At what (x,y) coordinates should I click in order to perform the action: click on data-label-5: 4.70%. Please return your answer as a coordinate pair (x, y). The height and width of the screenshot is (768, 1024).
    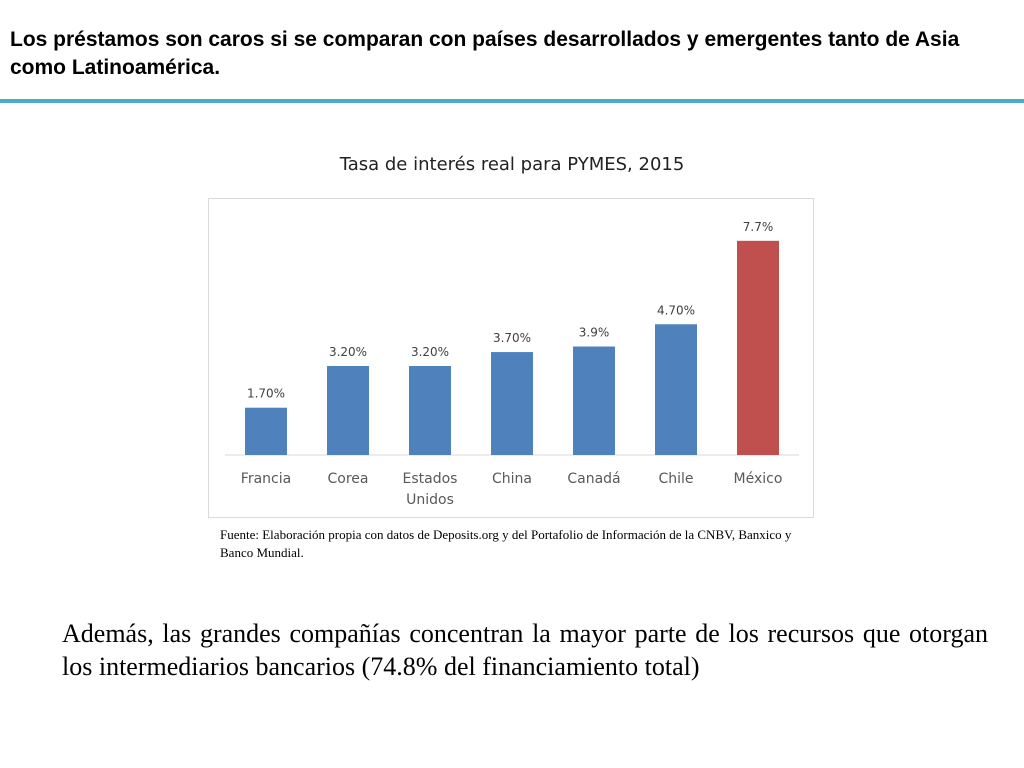
    Looking at the image, I should click on (676, 310).